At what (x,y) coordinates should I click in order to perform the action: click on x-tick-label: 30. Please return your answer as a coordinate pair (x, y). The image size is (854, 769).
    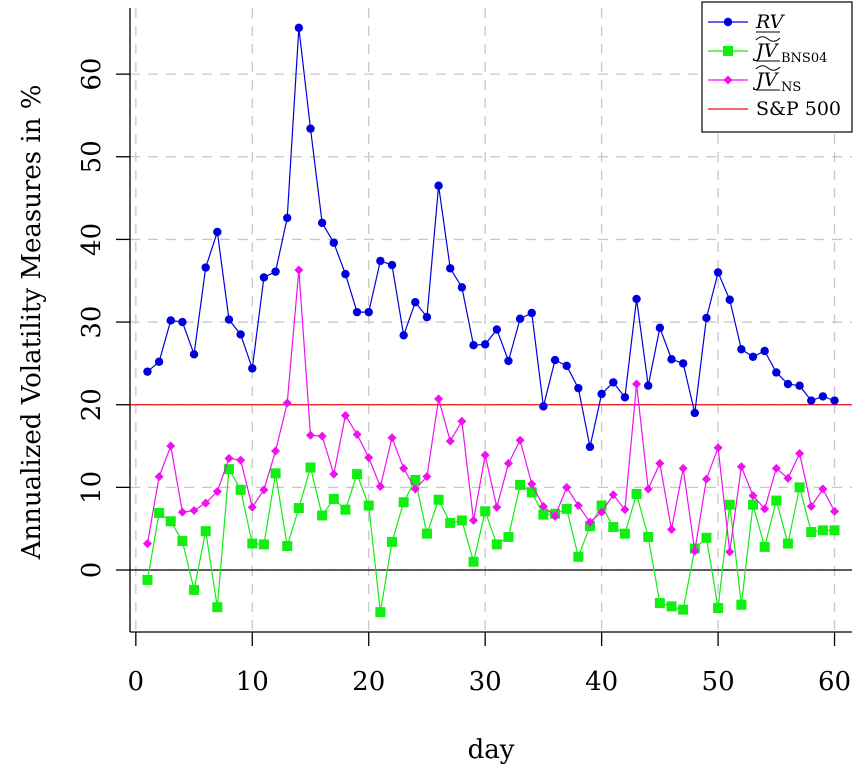
    Looking at the image, I should click on (485, 682).